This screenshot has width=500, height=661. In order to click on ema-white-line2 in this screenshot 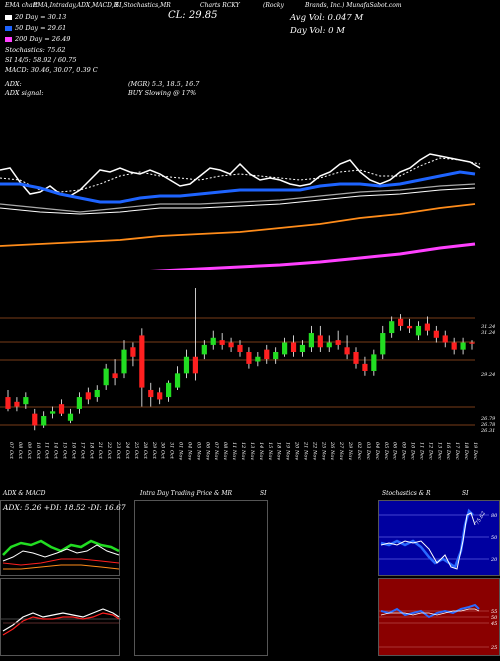, I will do `click(238, 201)`.